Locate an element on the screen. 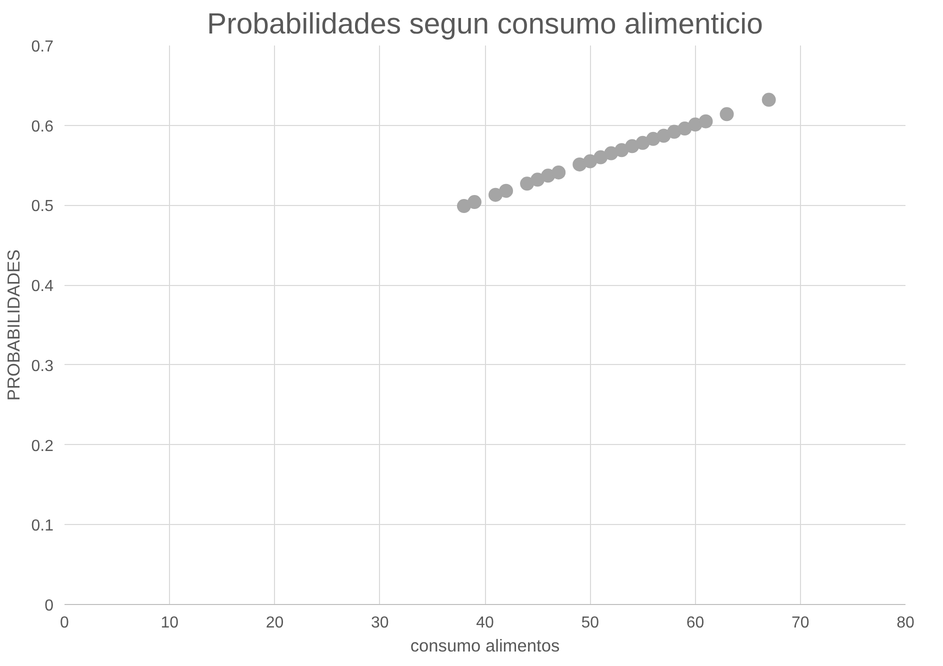  chart-title: Probabilidades segun consumo alimenticio is located at coordinates (485, 24).